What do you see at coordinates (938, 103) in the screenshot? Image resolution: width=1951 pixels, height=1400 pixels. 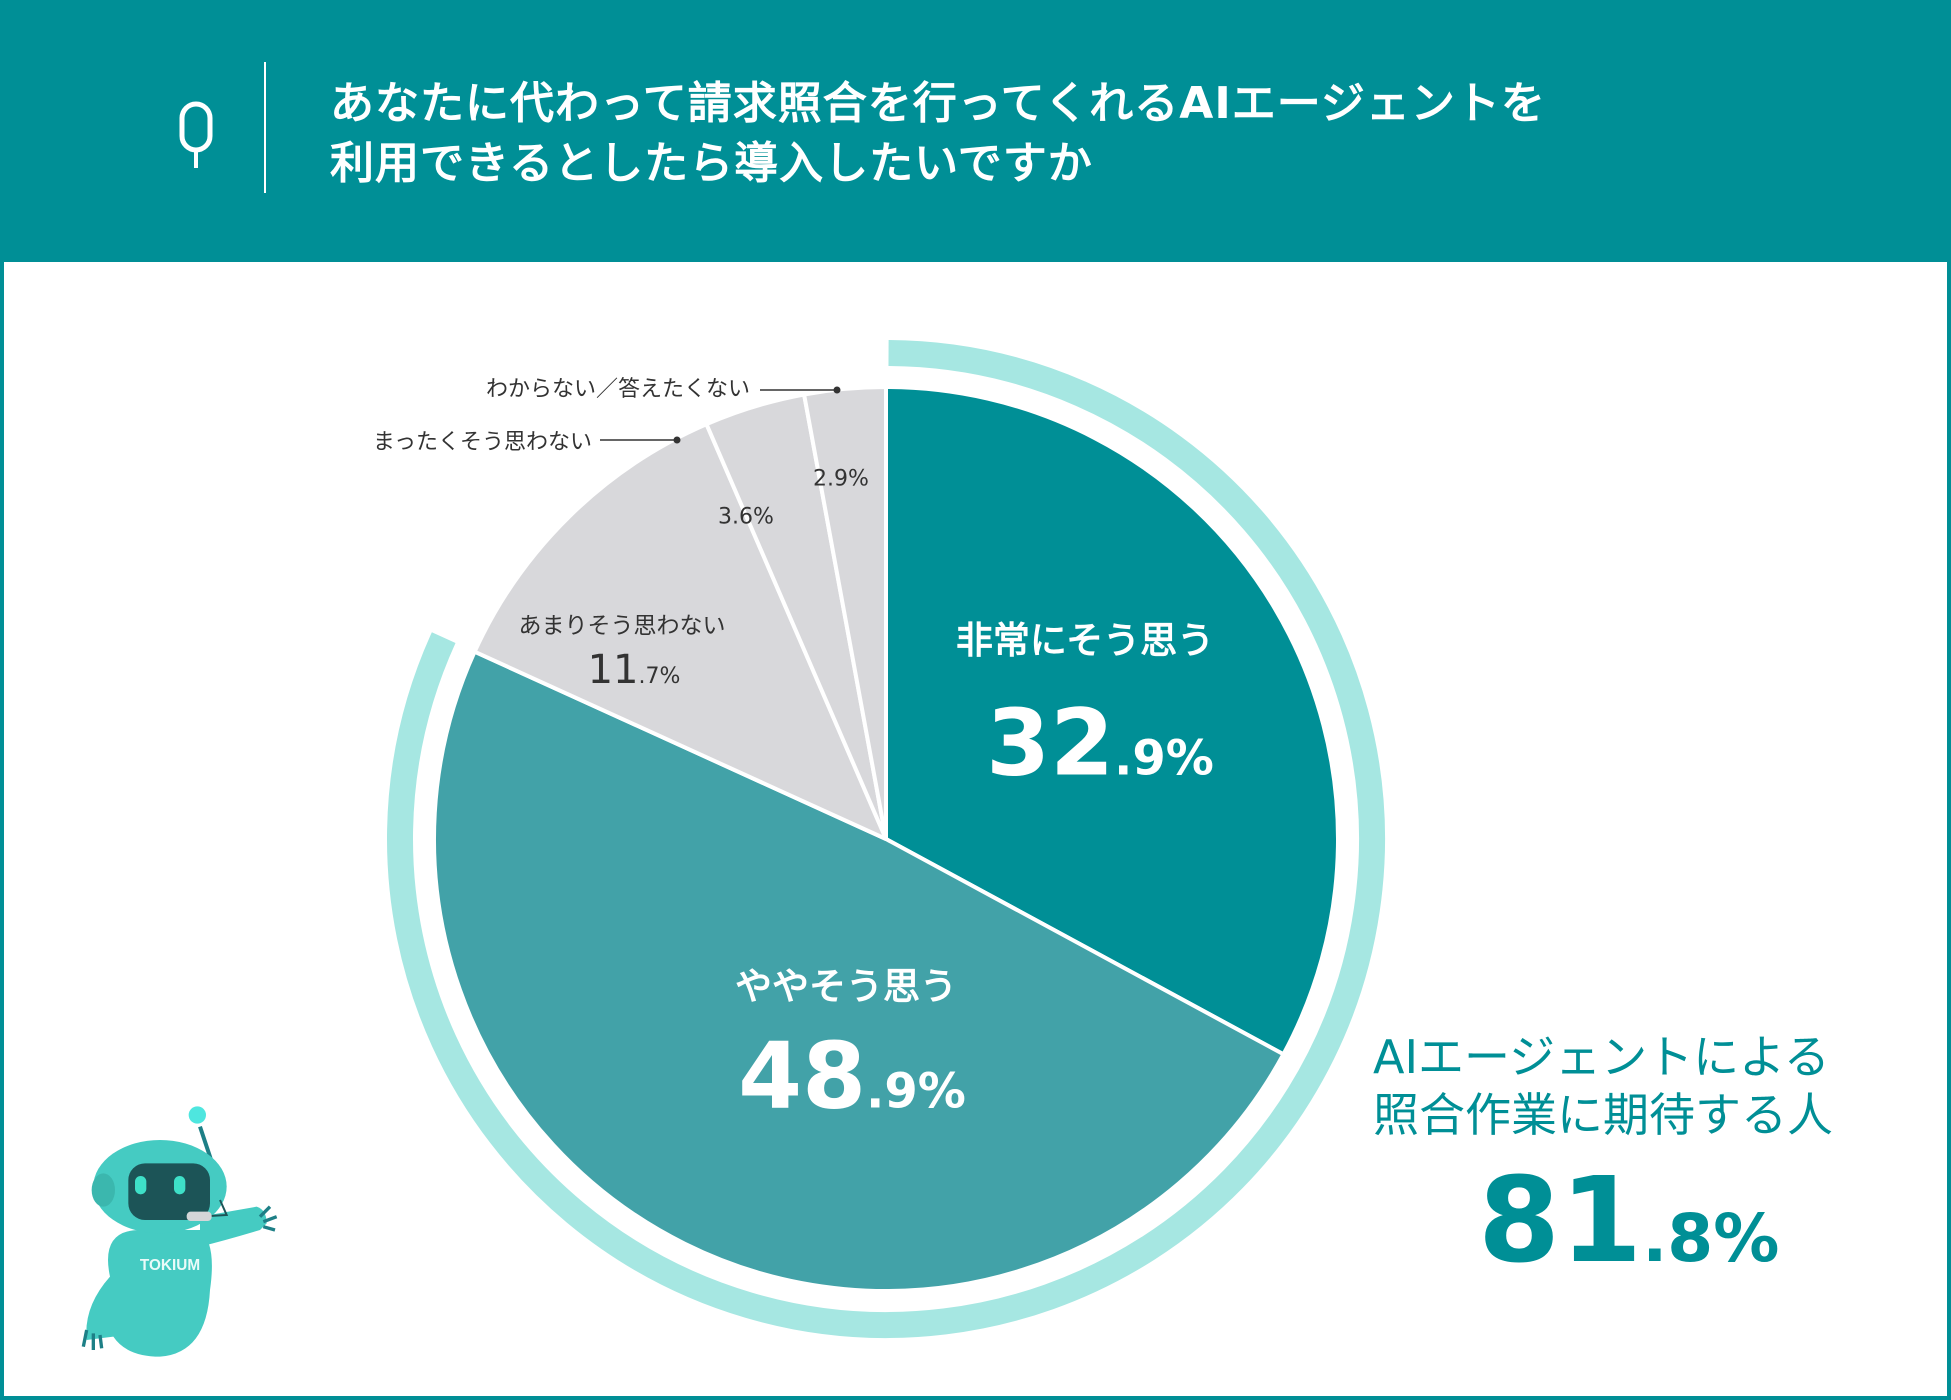 I see `title-line-1: あなたに代わって請求照合を行ってくれるAIエージェントを` at bounding box center [938, 103].